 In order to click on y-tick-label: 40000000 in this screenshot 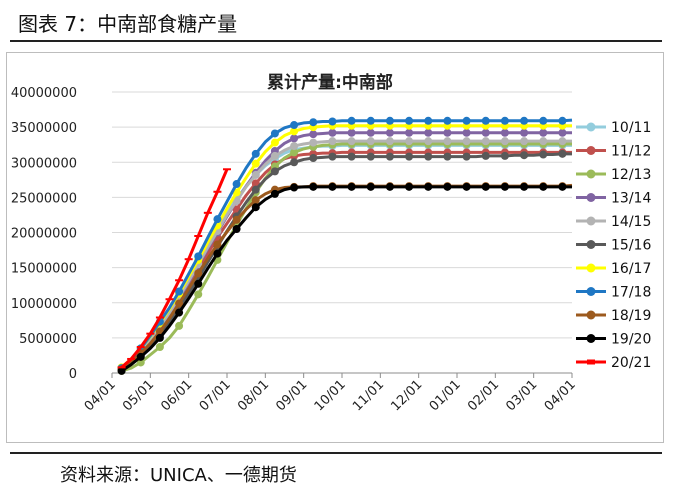, I will do `click(44, 93)`.